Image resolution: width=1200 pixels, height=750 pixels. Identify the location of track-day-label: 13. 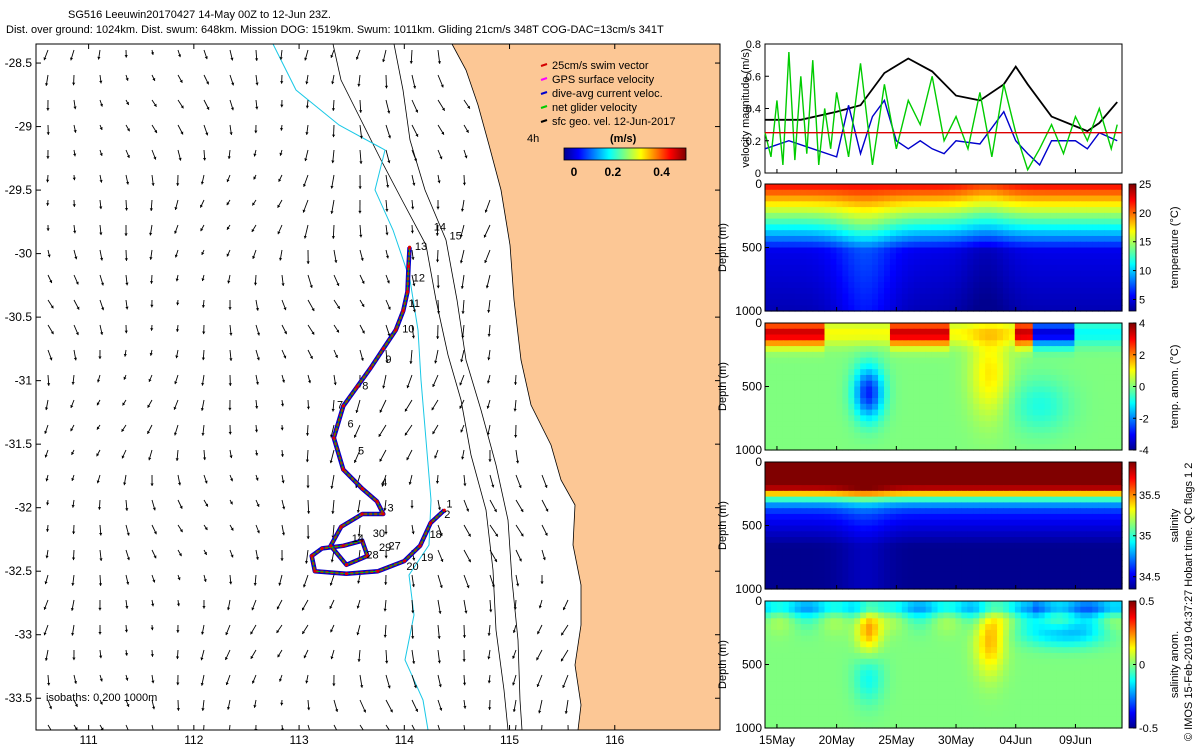
(421, 247).